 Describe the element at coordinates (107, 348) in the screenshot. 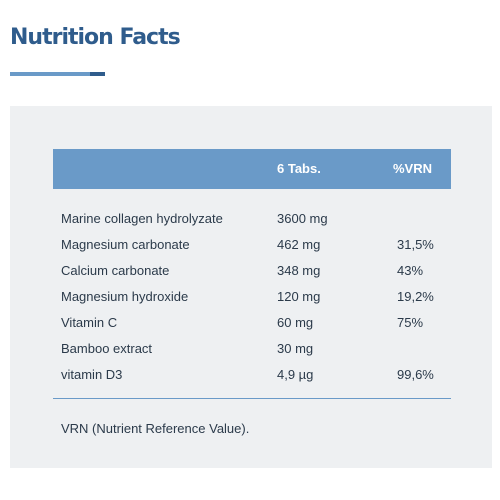

I see `nutrient-name: Bamboo extract` at that location.